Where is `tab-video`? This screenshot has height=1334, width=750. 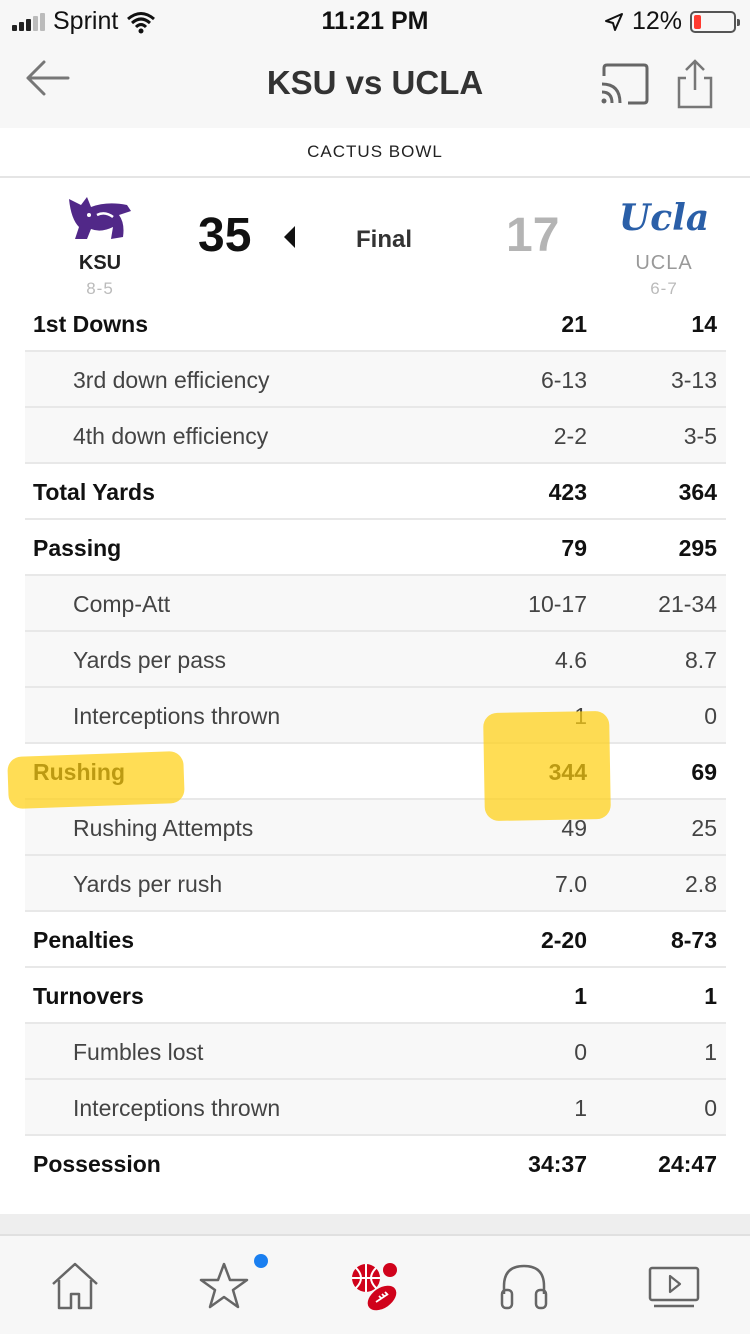 tab-video is located at coordinates (674, 1286).